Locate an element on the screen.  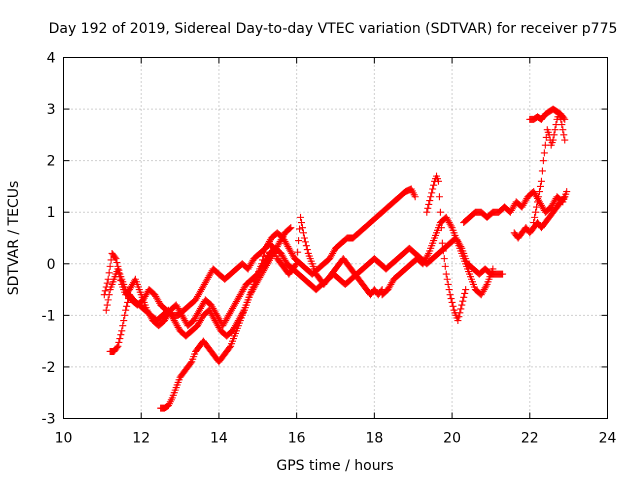
series-arc-j is located at coordinates (547, 114).